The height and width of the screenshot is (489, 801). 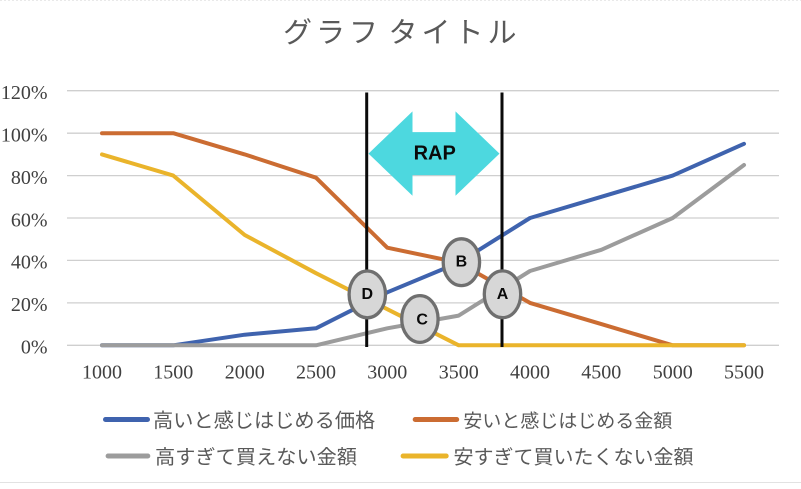 What do you see at coordinates (29, 220) in the screenshot?
I see `svg-text: 60%` at bounding box center [29, 220].